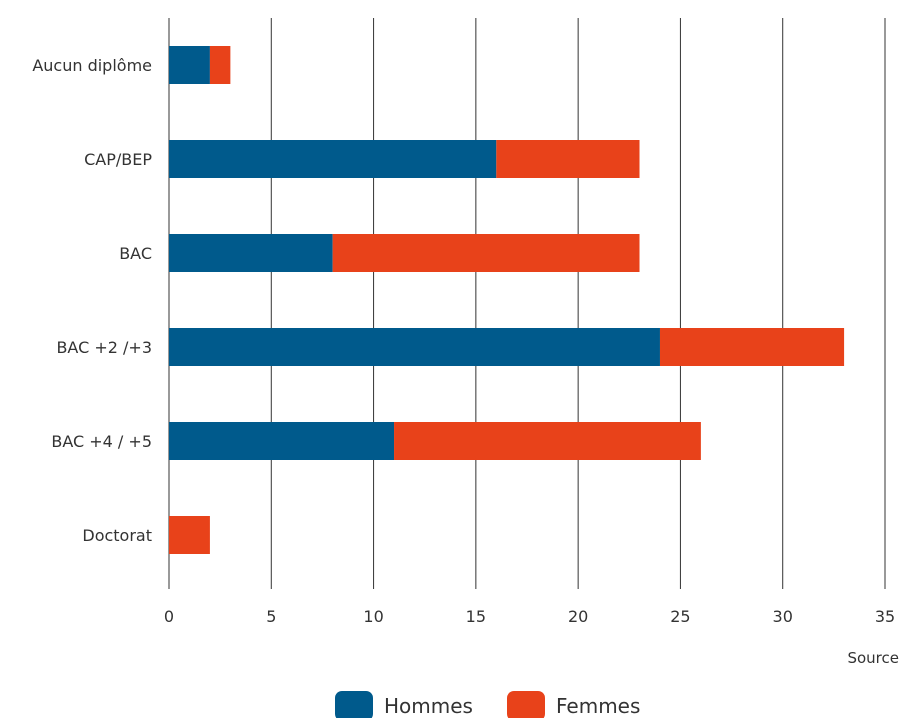 The height and width of the screenshot is (718, 899). I want to click on legend-item-femmes: Femmes, so click(573, 704).